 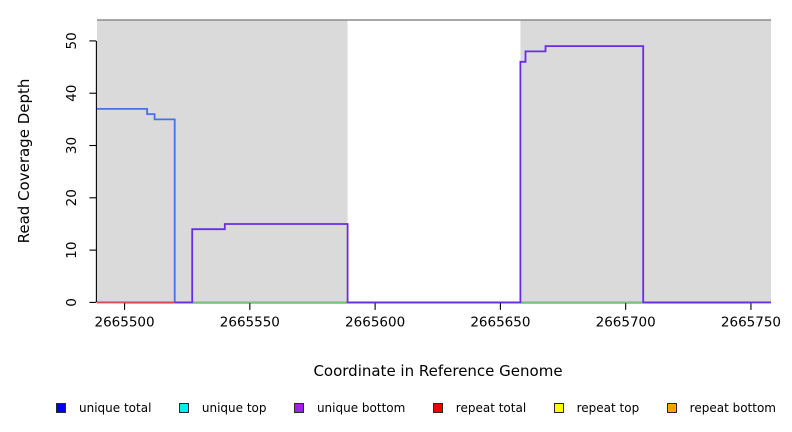 What do you see at coordinates (124, 322) in the screenshot?
I see `x-tick-label-2665500: 2665500` at bounding box center [124, 322].